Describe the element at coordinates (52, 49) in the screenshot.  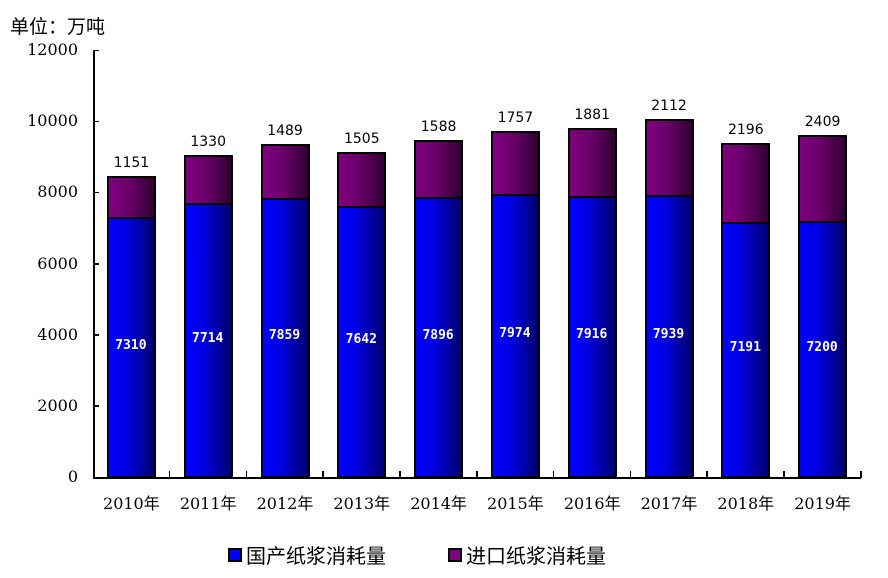
I see `y-tick-label: 12000` at that location.